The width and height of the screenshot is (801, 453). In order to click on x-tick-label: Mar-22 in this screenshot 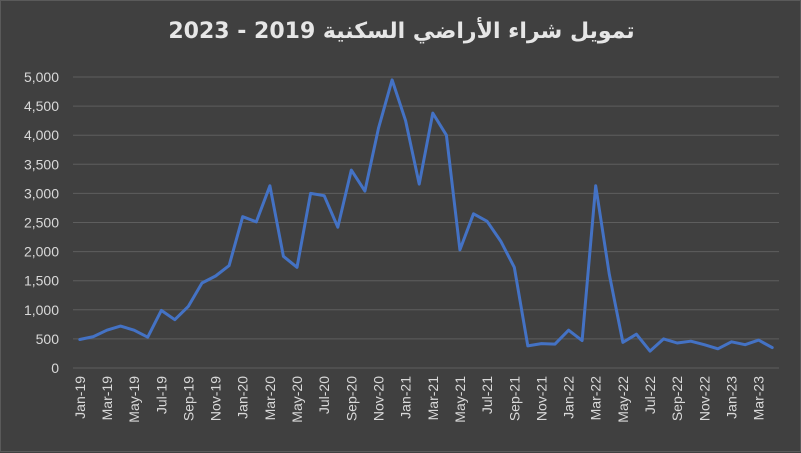, I will do `click(596, 398)`.